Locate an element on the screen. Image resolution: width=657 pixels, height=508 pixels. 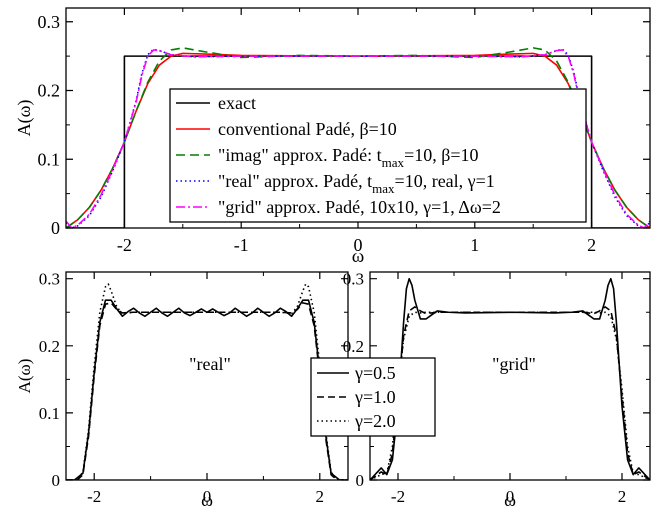
top-legend-label: "imag" approx. Padé: tmax=10, β=10 is located at coordinates (348, 157).